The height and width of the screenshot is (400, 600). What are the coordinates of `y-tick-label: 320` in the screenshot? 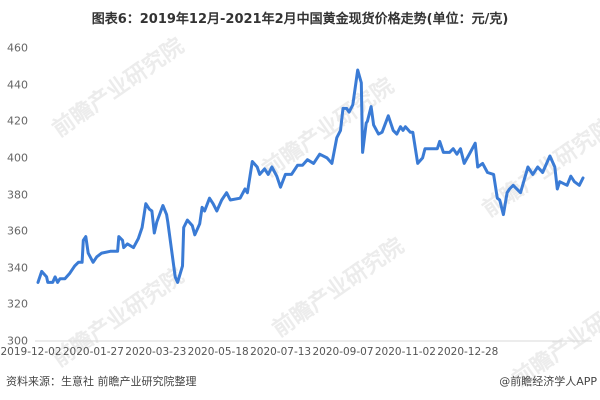 It's located at (17, 304).